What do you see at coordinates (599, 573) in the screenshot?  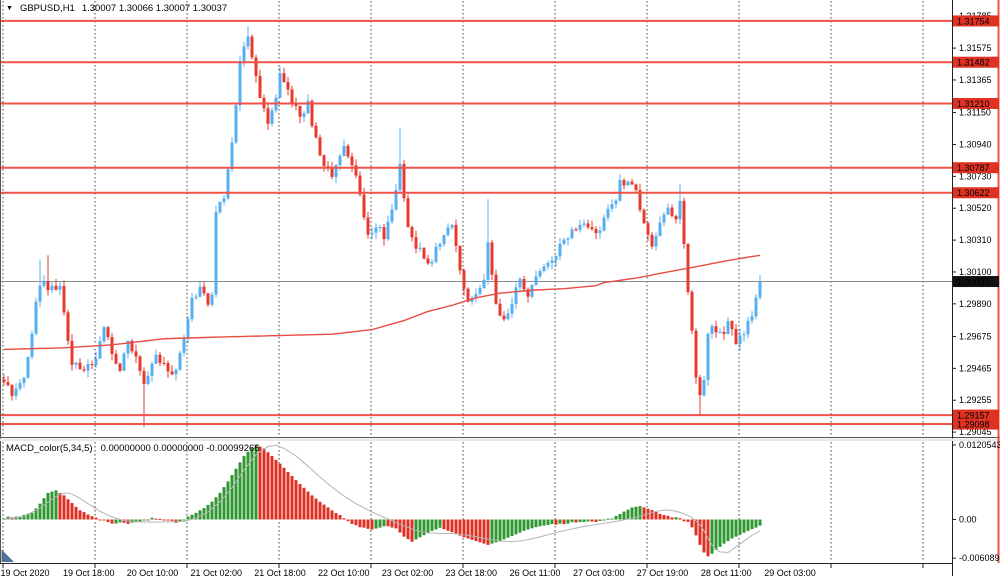 I see `time-tick-label: 27 Oct 03:00` at bounding box center [599, 573].